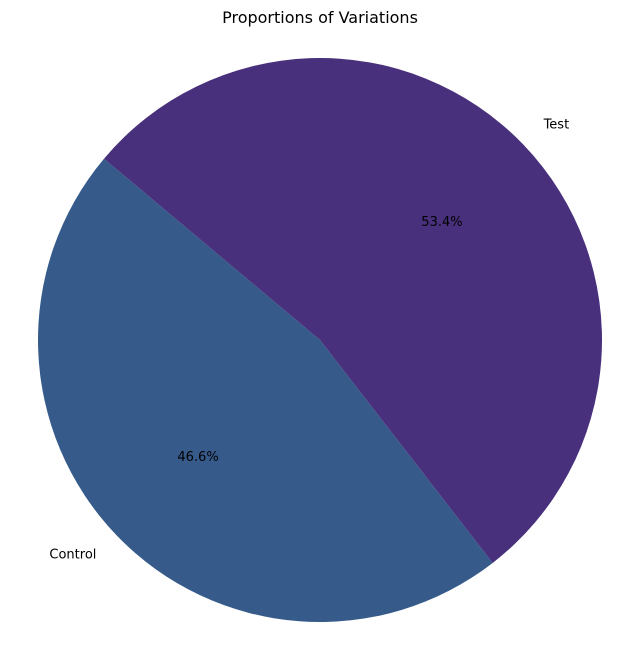  What do you see at coordinates (441, 222) in the screenshot?
I see `slice-percent-test: 53.4%` at bounding box center [441, 222].